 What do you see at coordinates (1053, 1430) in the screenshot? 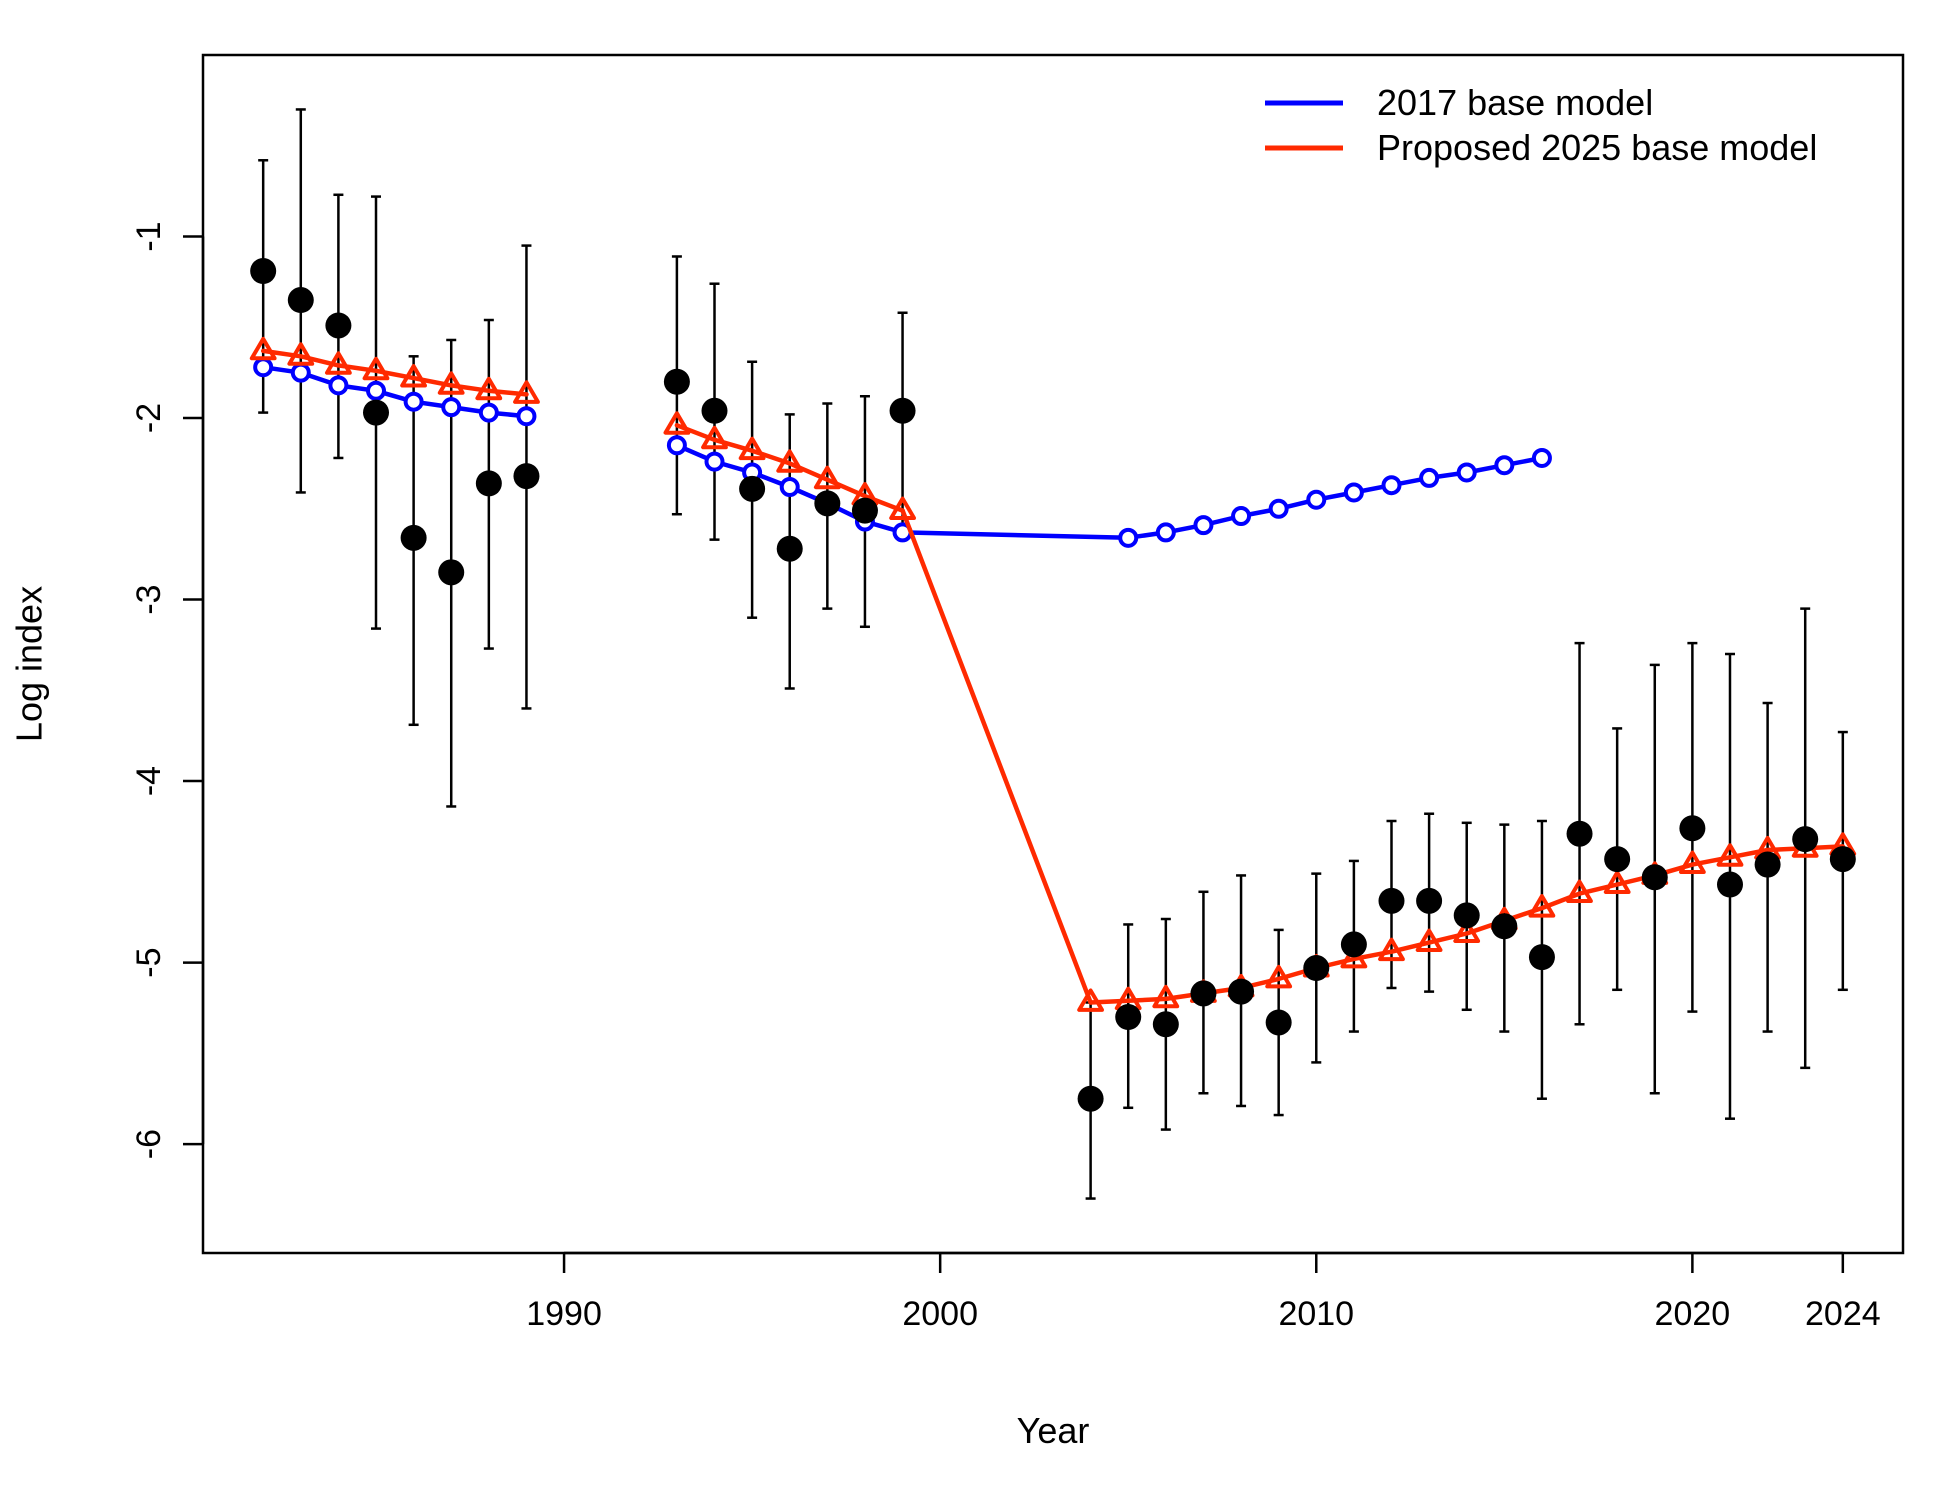
I see `x-axis-title: Year` at bounding box center [1053, 1430].